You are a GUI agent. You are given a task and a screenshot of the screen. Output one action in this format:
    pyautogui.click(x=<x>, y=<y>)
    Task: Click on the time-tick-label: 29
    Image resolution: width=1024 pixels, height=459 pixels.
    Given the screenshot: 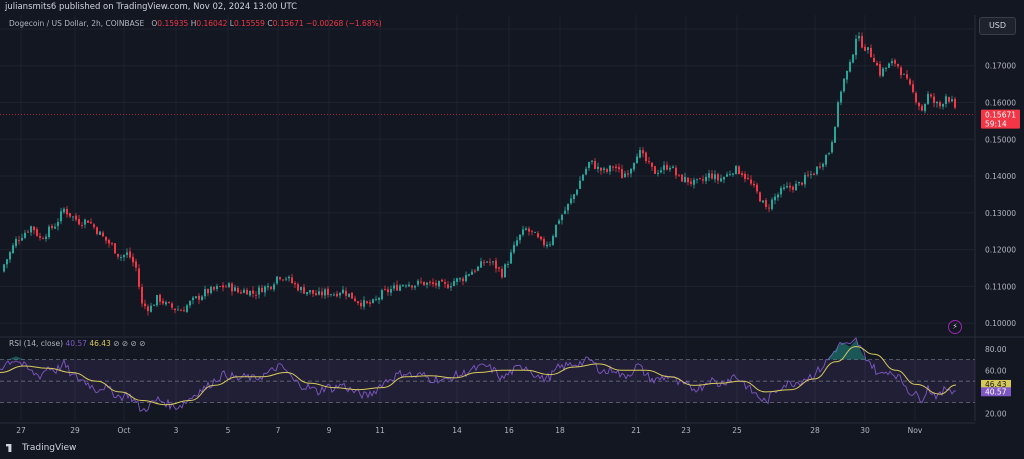 What is the action you would take?
    pyautogui.click(x=75, y=430)
    